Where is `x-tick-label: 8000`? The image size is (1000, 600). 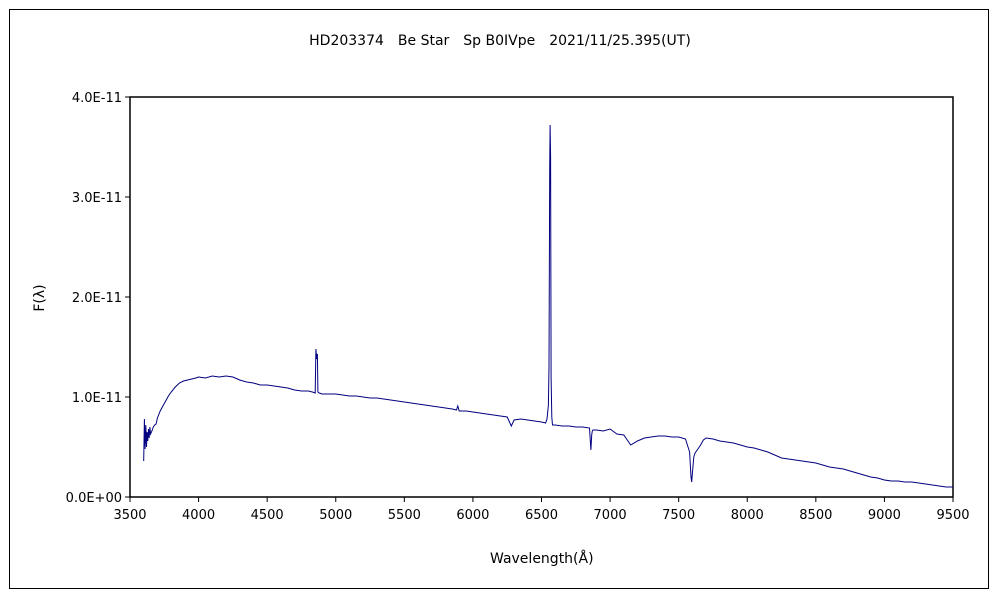 x-tick-label: 8000 is located at coordinates (747, 515).